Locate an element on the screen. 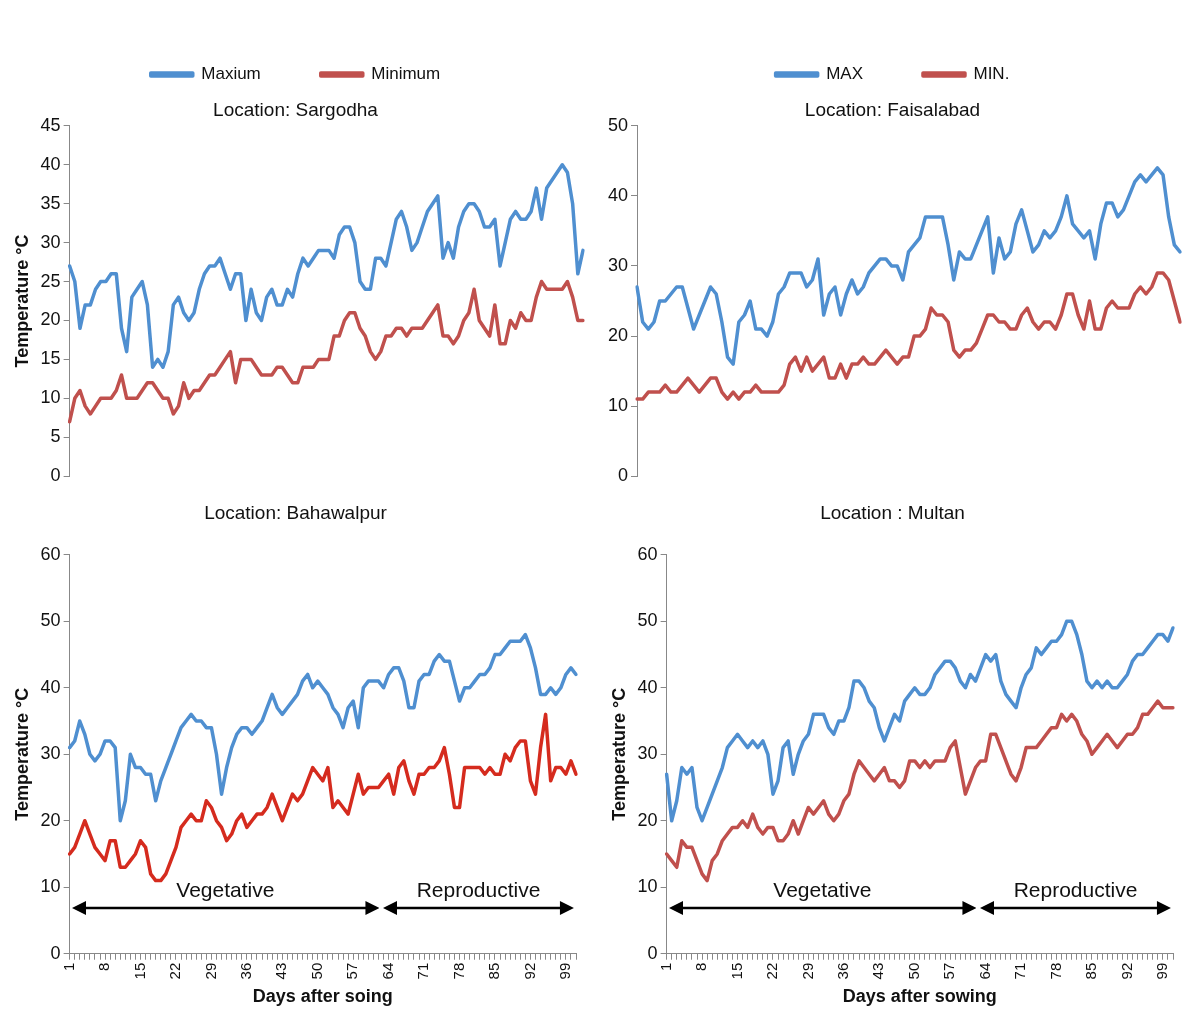  legend-label: Minimum is located at coordinates (406, 74).